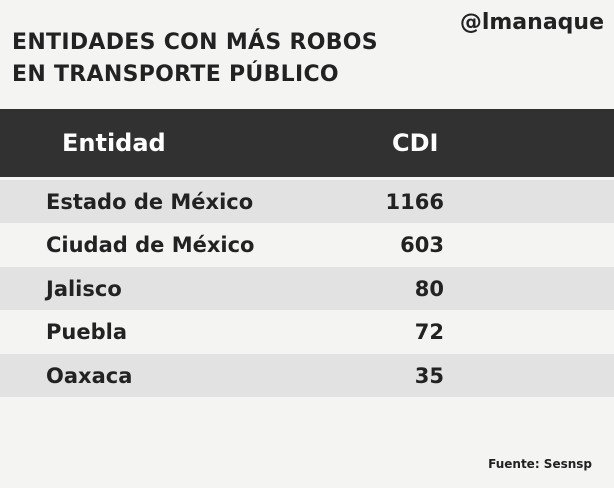  I want to click on table-row: Ciudad de México 603, so click(307, 245).